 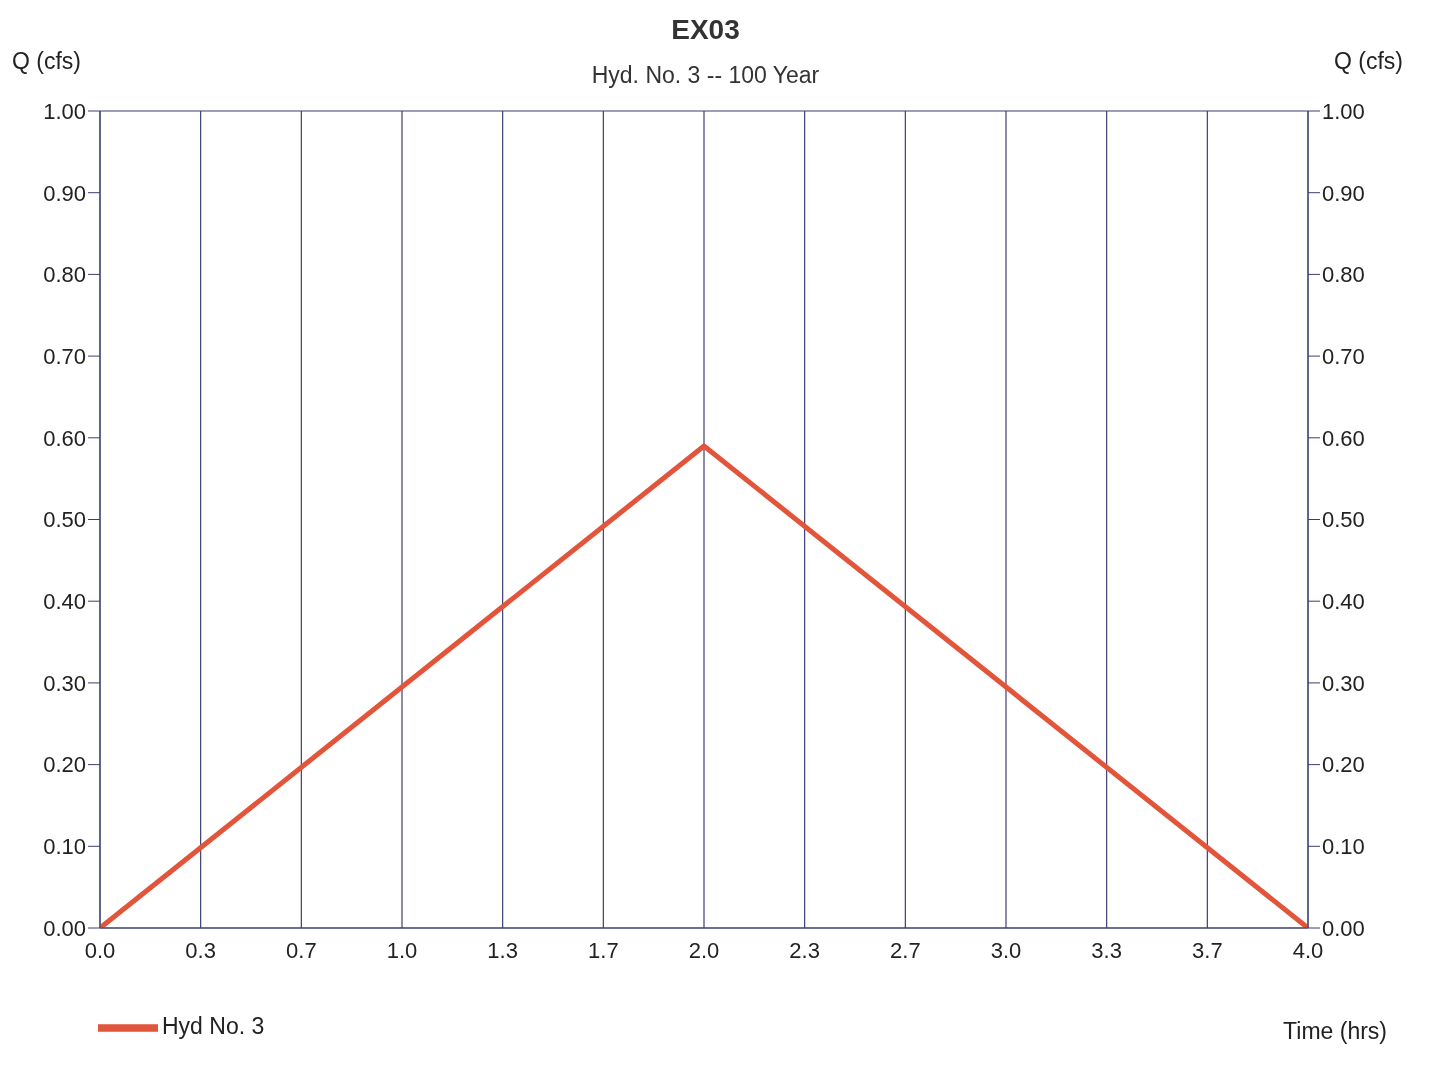 I want to click on x-tick-label: 4.0, so click(x=1308, y=950).